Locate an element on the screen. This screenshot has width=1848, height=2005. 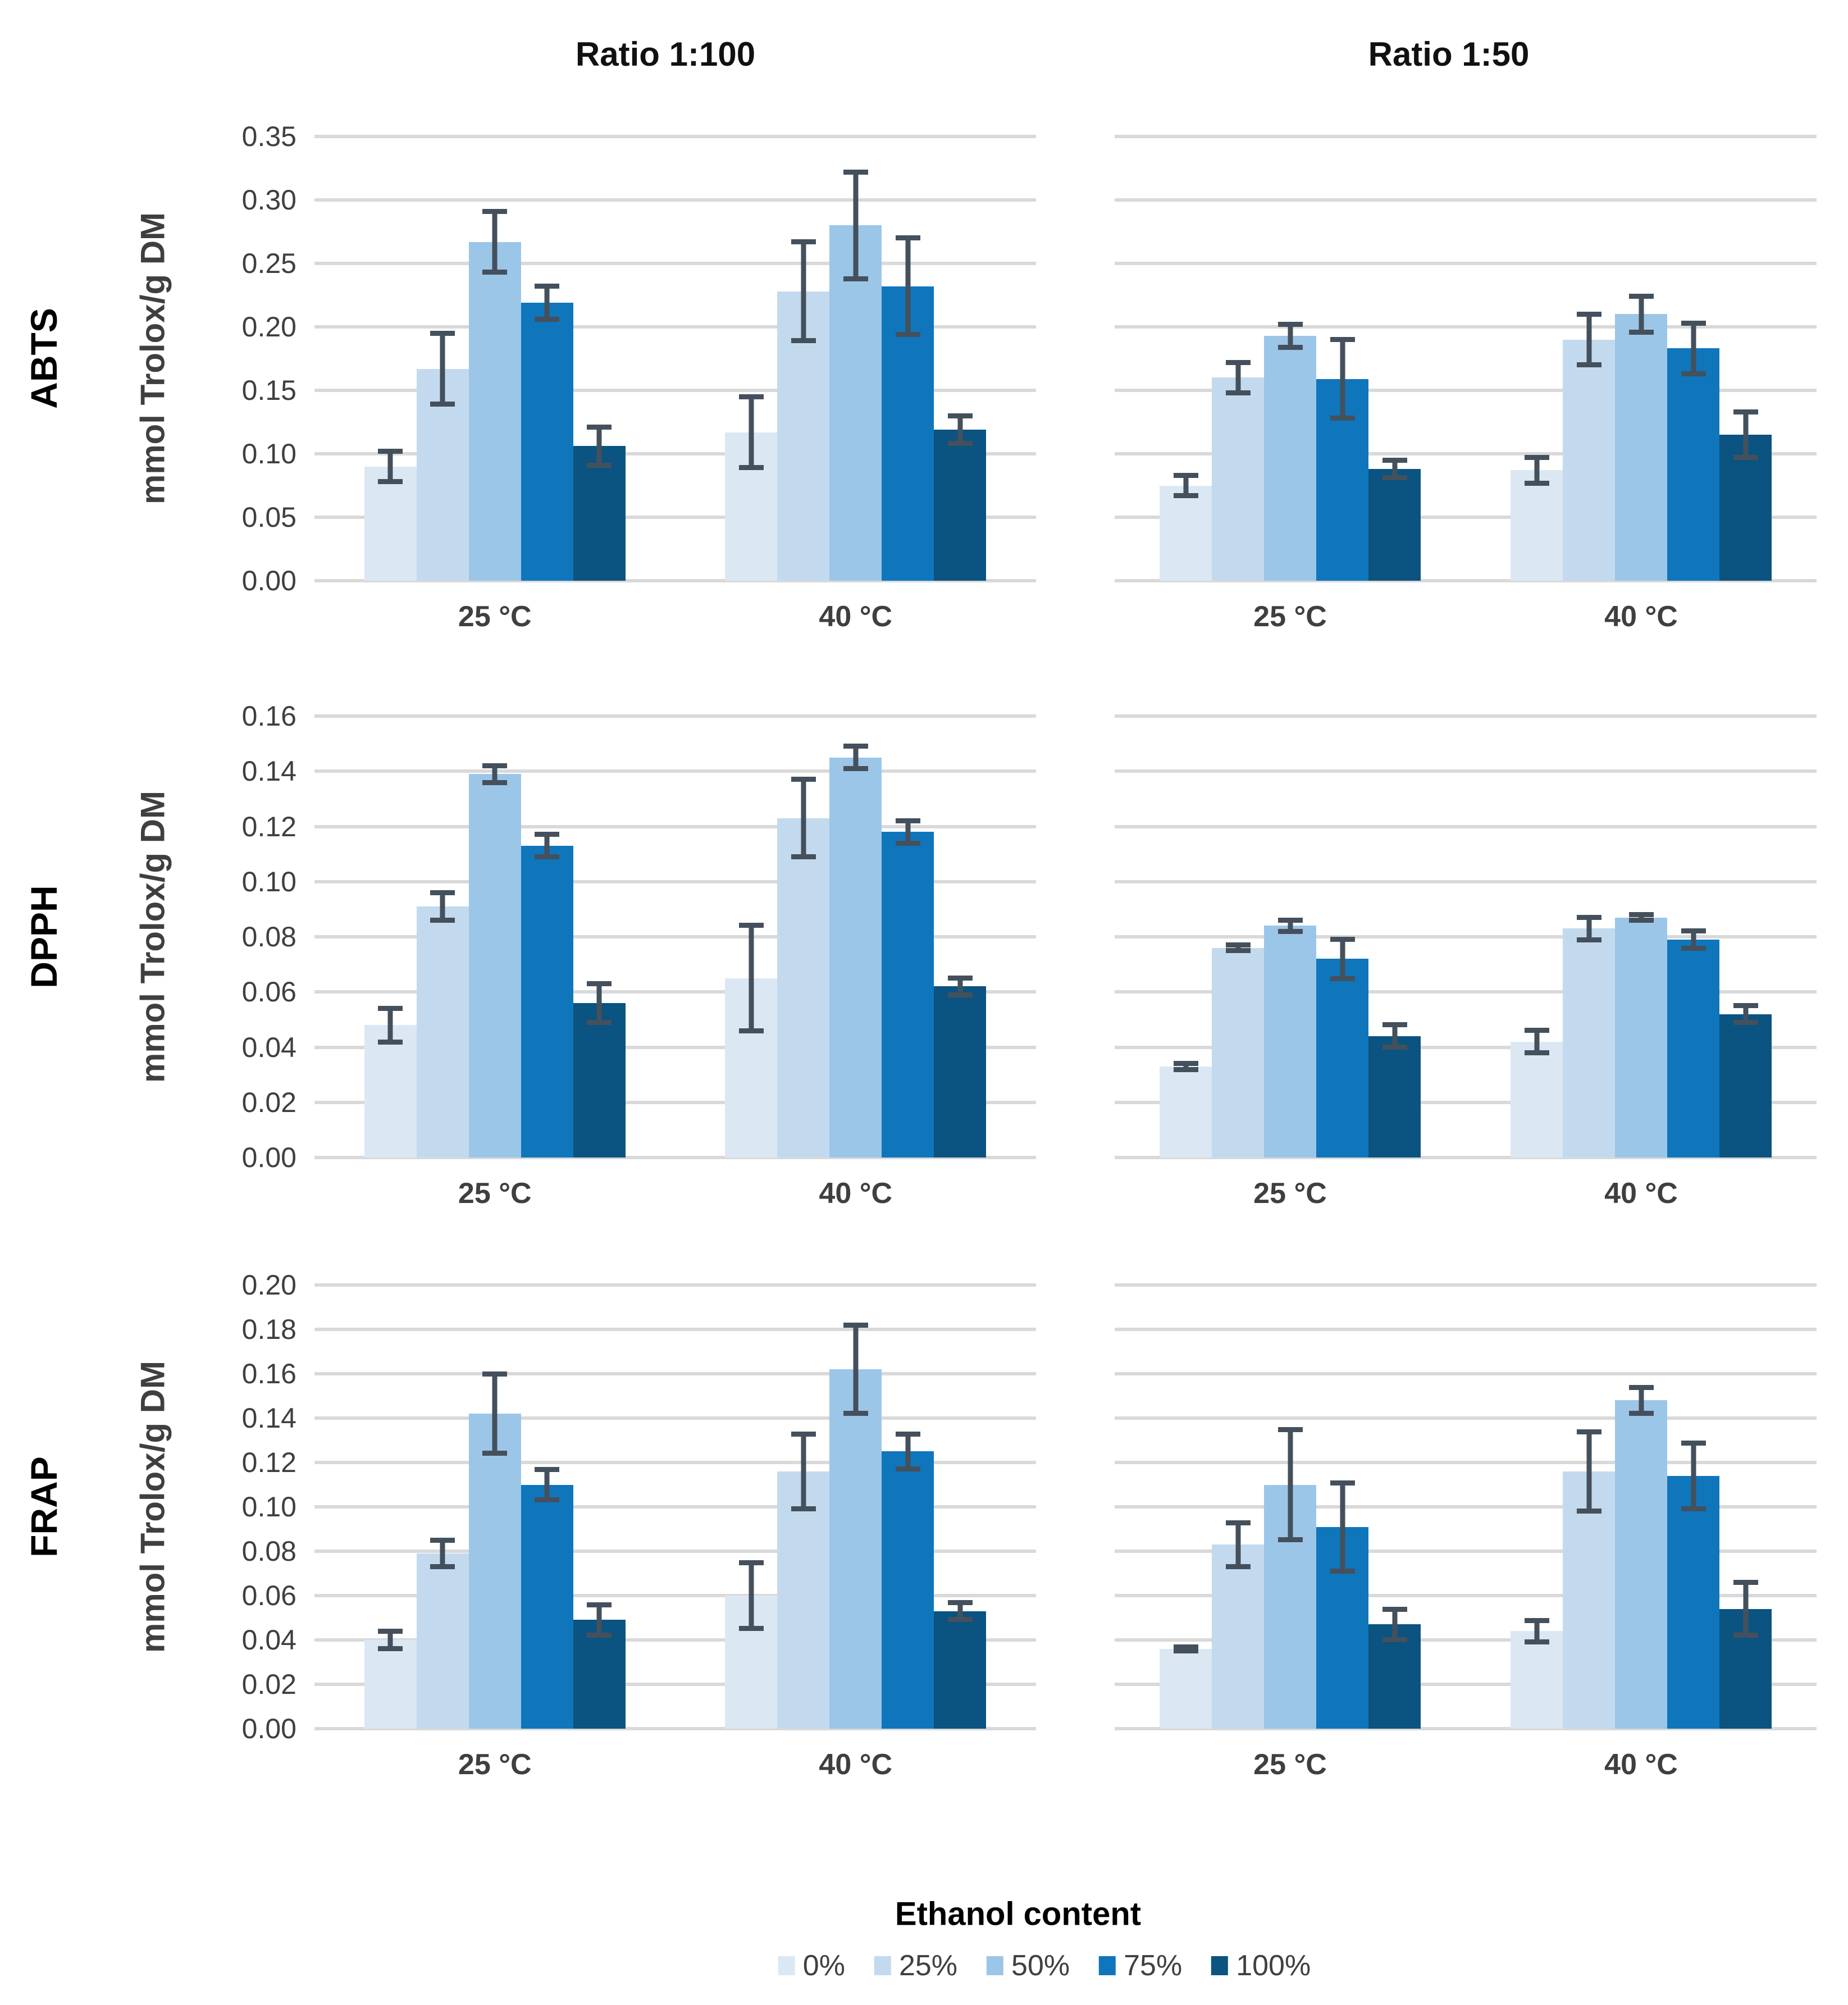
bar-25--25-c is located at coordinates (442, 1032).